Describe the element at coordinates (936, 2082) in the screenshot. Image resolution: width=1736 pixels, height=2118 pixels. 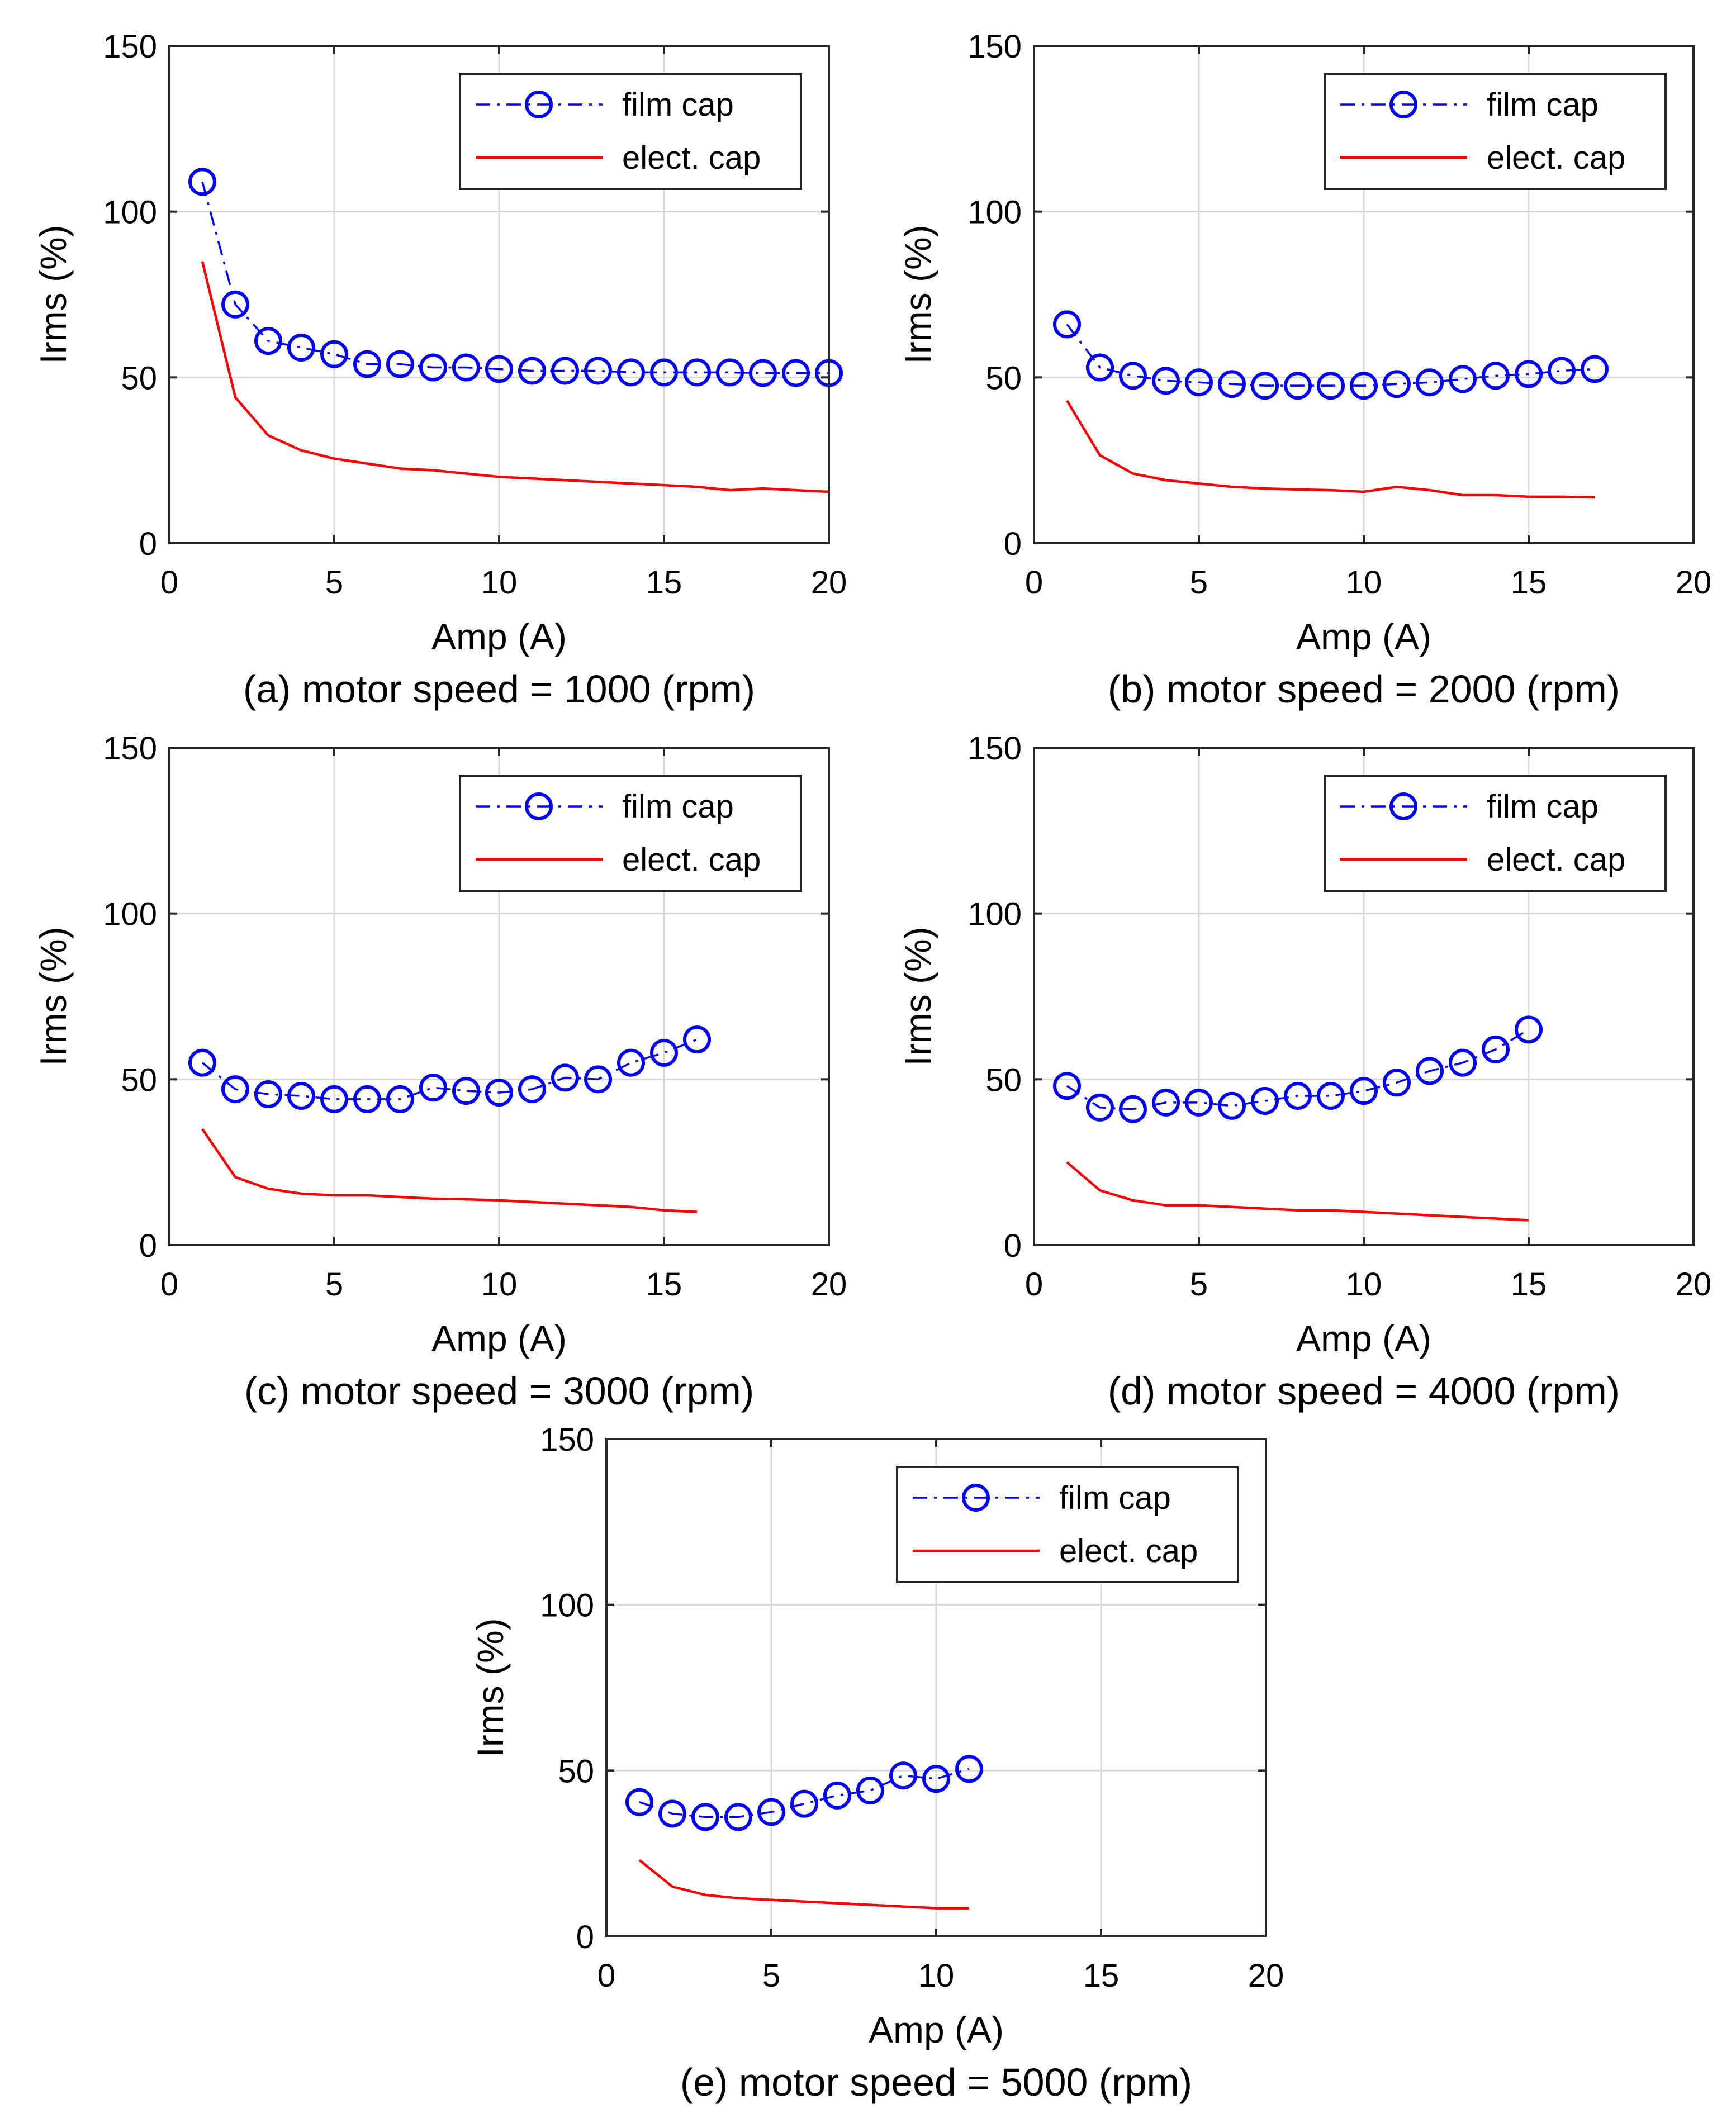
I see `panel-caption: (e) motor speed = 5000 (rpm)` at that location.